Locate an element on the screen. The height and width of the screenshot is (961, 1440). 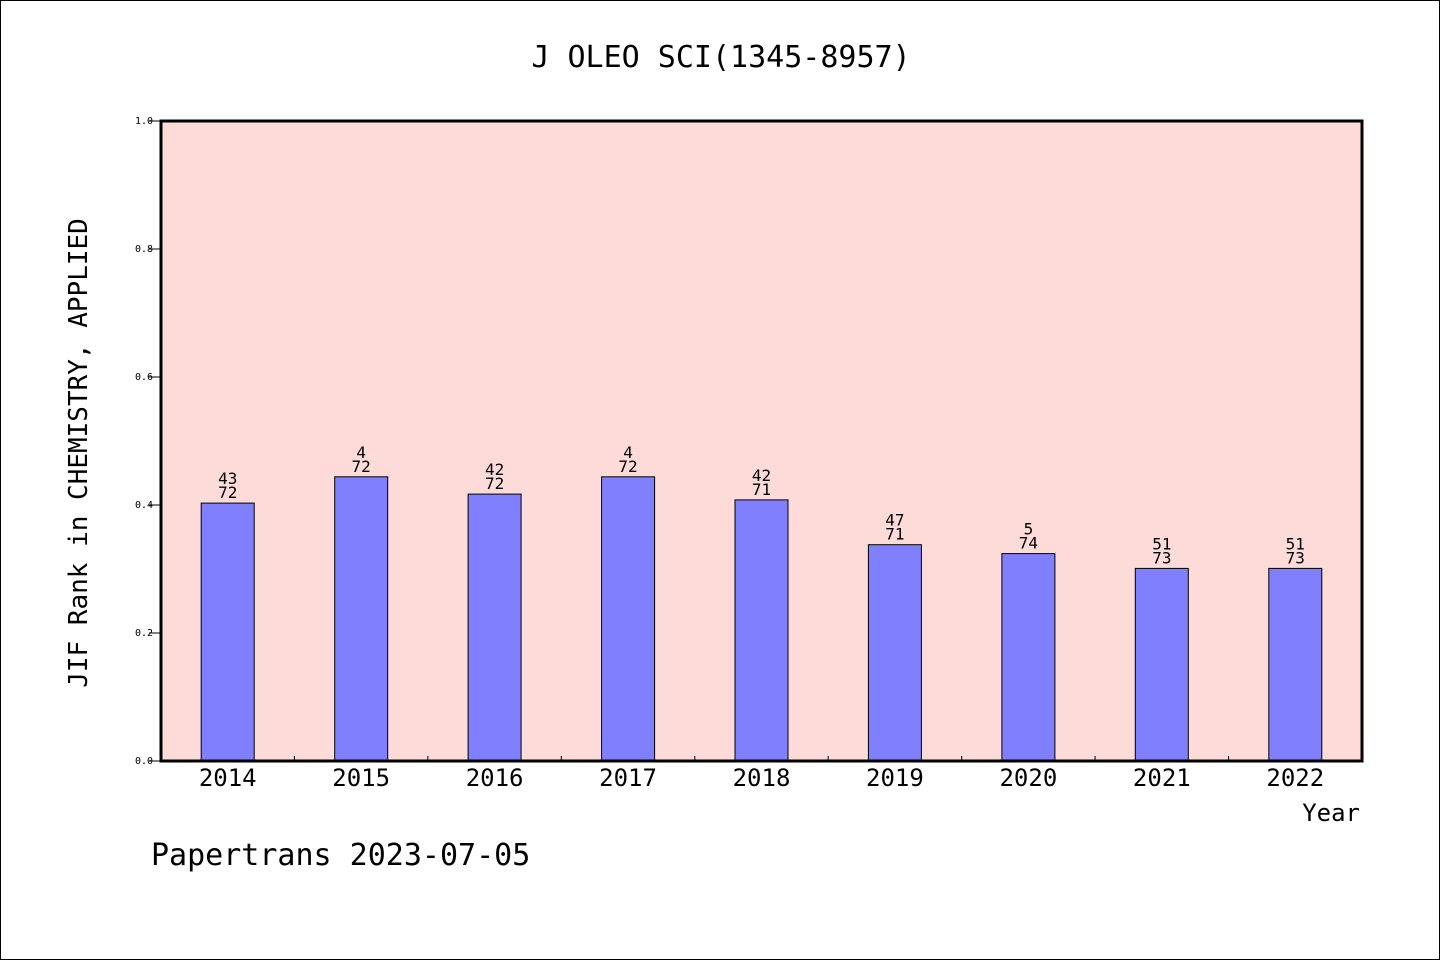
bar-label-top-2014: 43 is located at coordinates (227, 478).